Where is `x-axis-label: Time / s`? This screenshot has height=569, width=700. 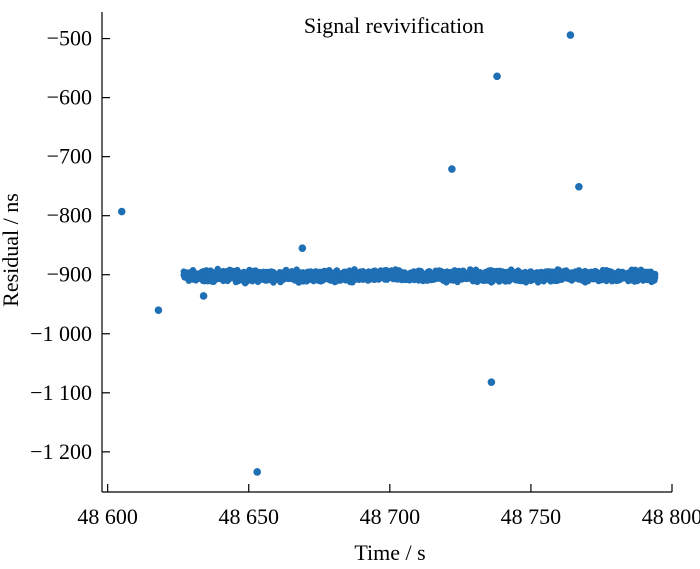
x-axis-label: Time / s is located at coordinates (389, 552).